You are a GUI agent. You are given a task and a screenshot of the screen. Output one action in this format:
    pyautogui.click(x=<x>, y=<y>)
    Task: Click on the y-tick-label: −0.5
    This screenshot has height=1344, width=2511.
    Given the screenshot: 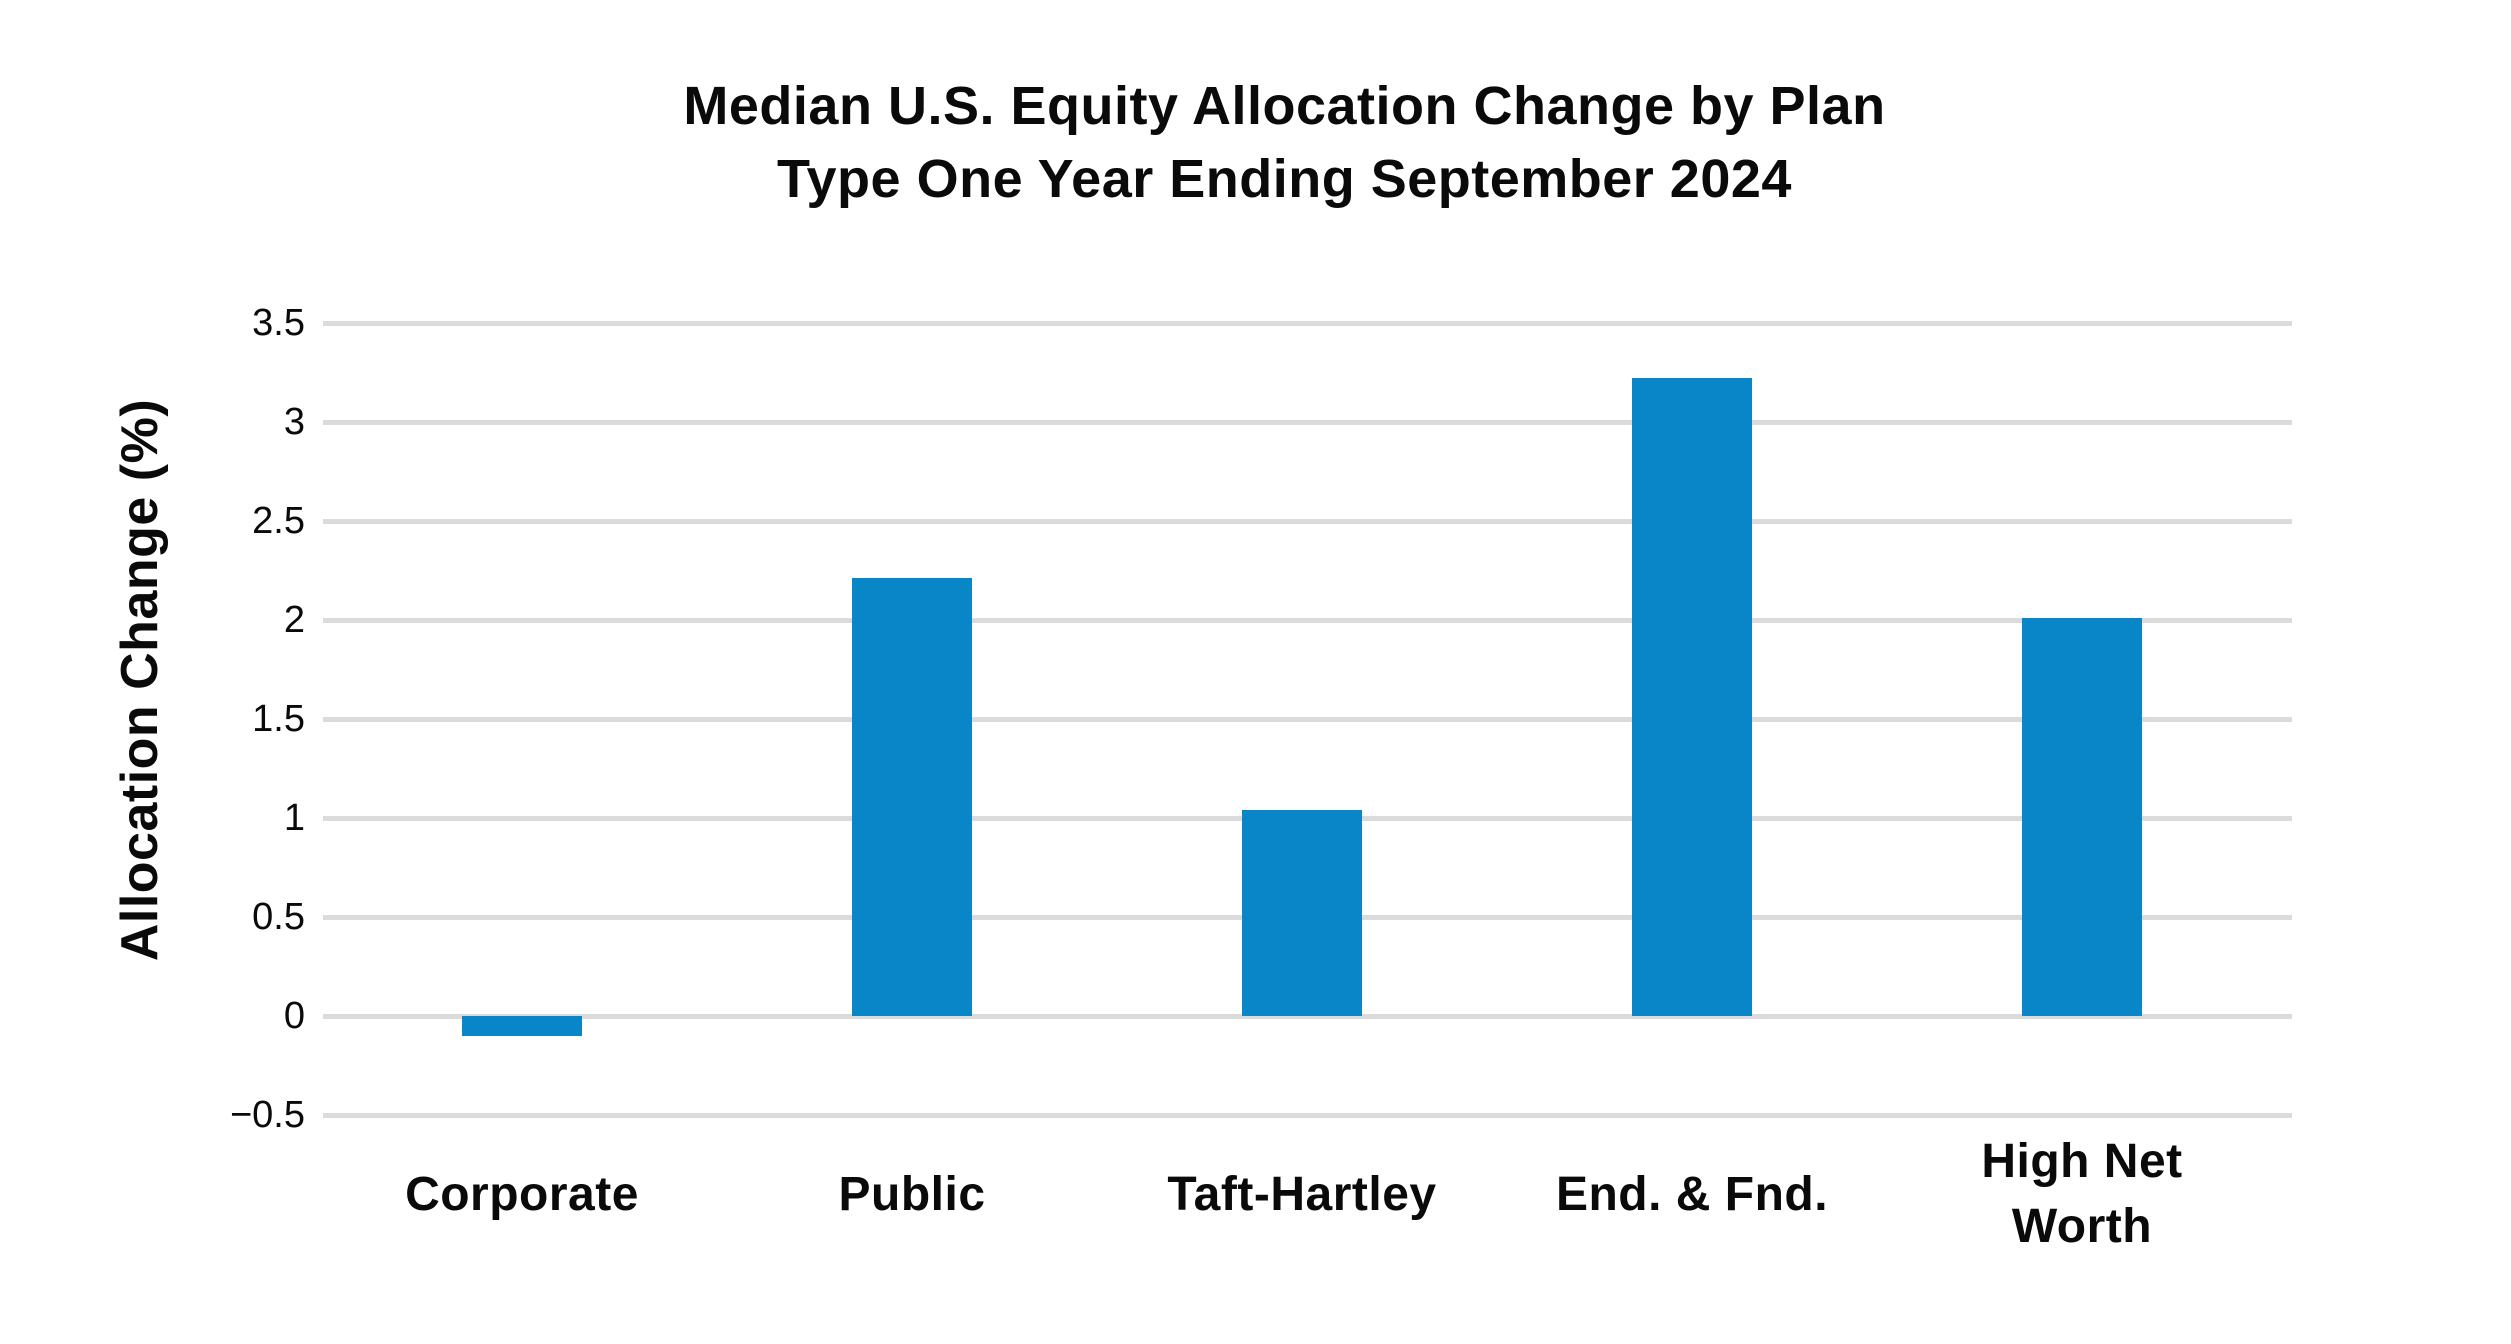 What is the action you would take?
    pyautogui.click(x=267, y=1115)
    